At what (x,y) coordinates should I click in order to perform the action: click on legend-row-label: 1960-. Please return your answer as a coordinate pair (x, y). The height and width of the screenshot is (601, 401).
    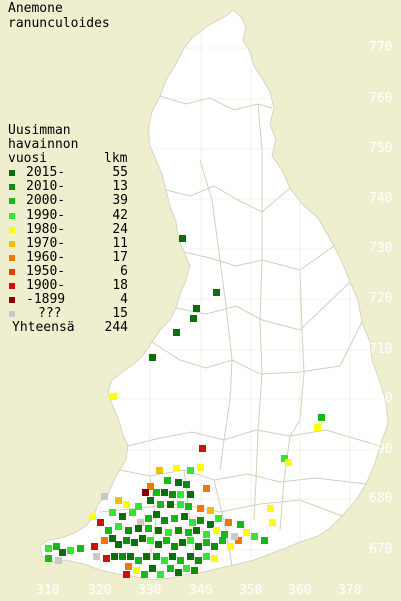
    Looking at the image, I should click on (46, 257).